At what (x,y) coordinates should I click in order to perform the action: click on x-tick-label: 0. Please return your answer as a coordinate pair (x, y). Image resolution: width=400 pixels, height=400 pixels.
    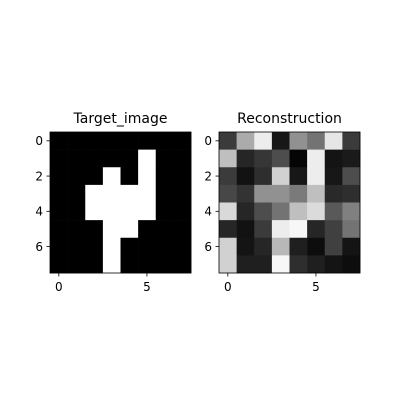
    Looking at the image, I should click on (228, 287).